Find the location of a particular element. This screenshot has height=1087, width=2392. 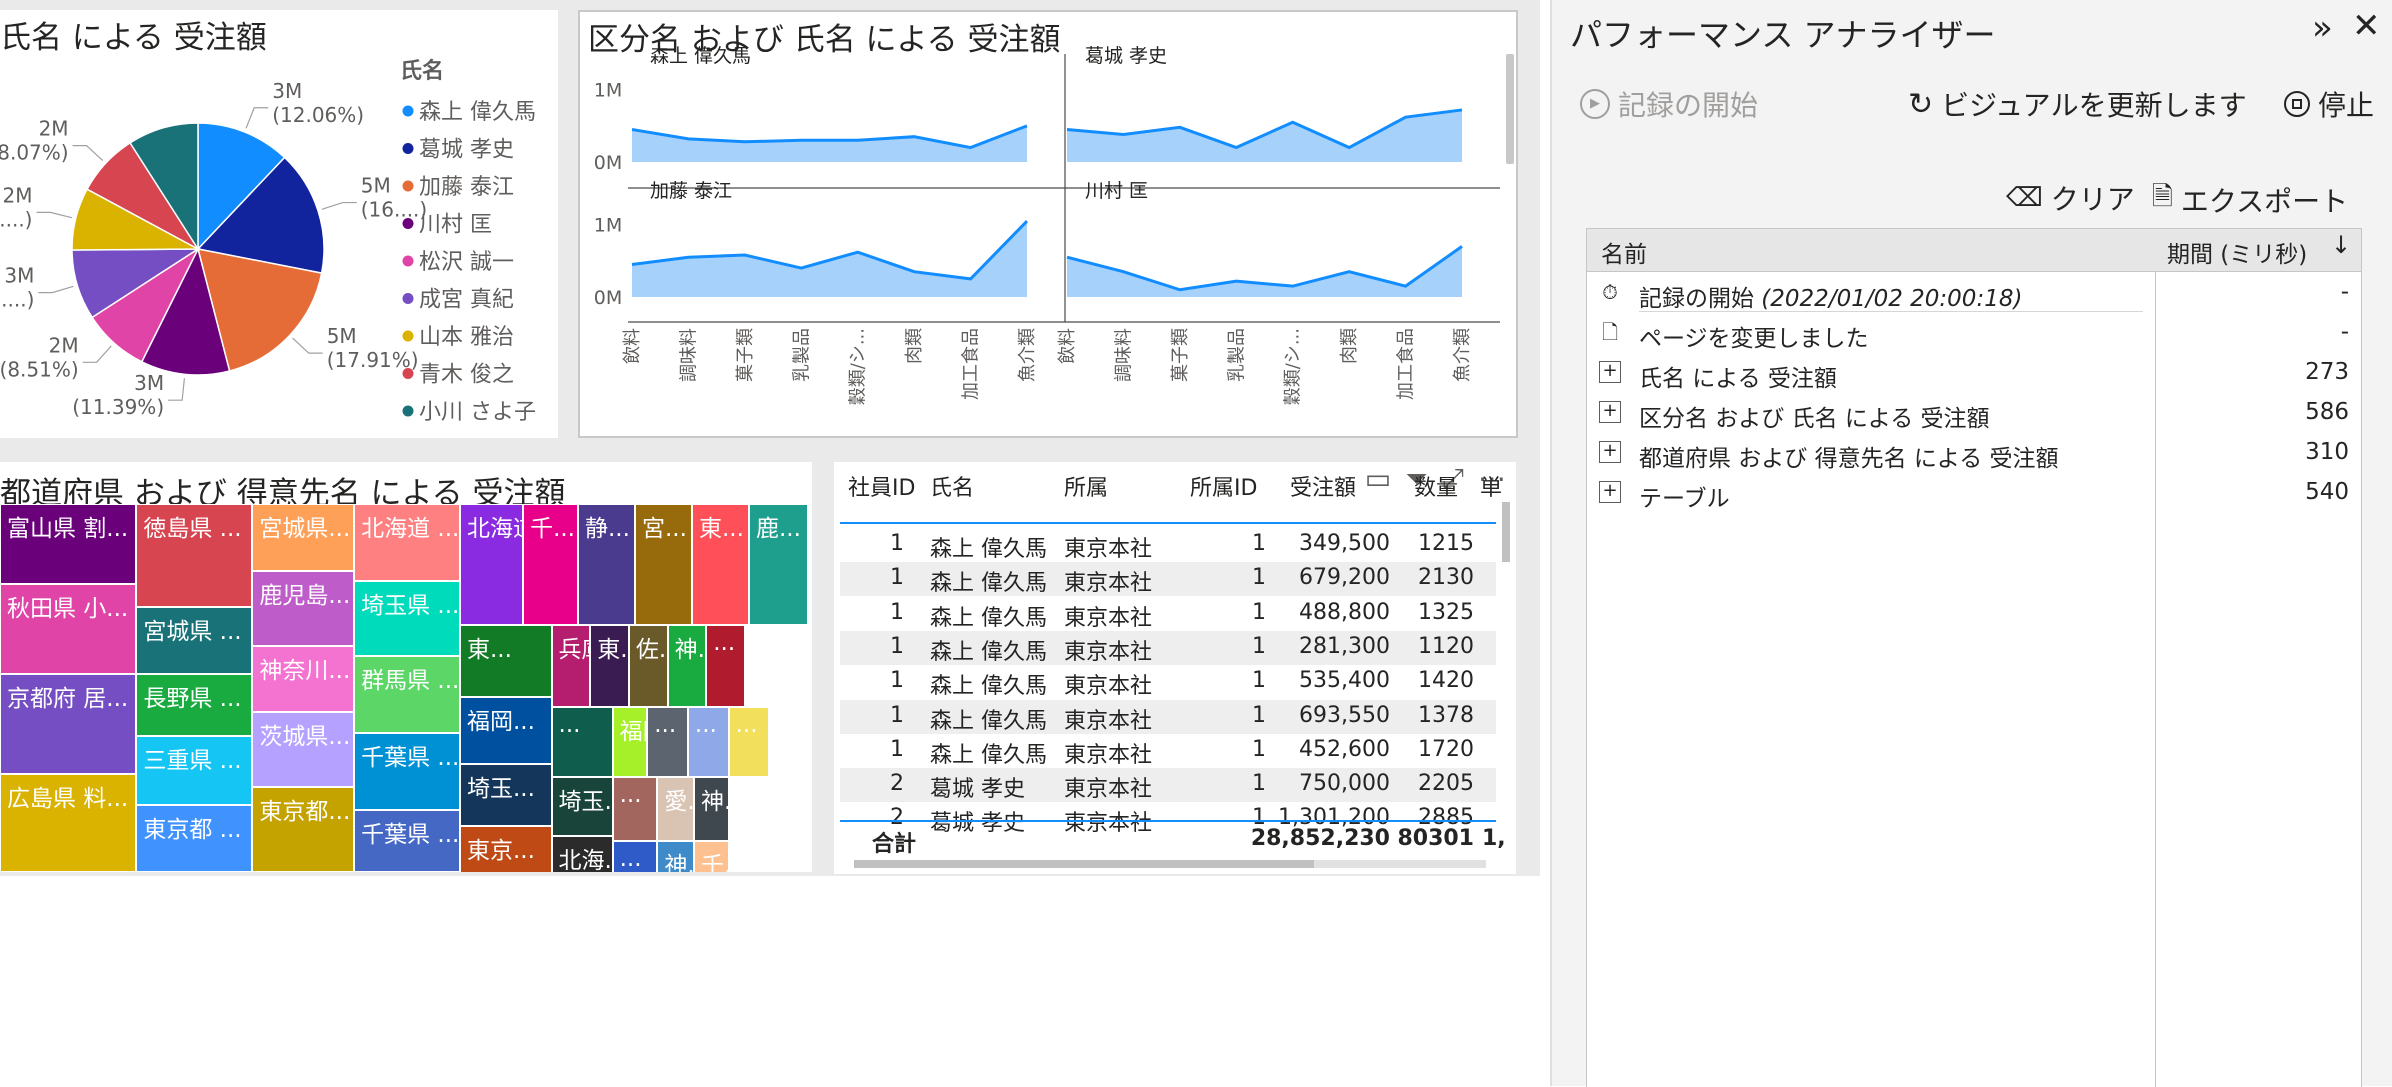

legend-item: 葛城 孝史 is located at coordinates (466, 150).